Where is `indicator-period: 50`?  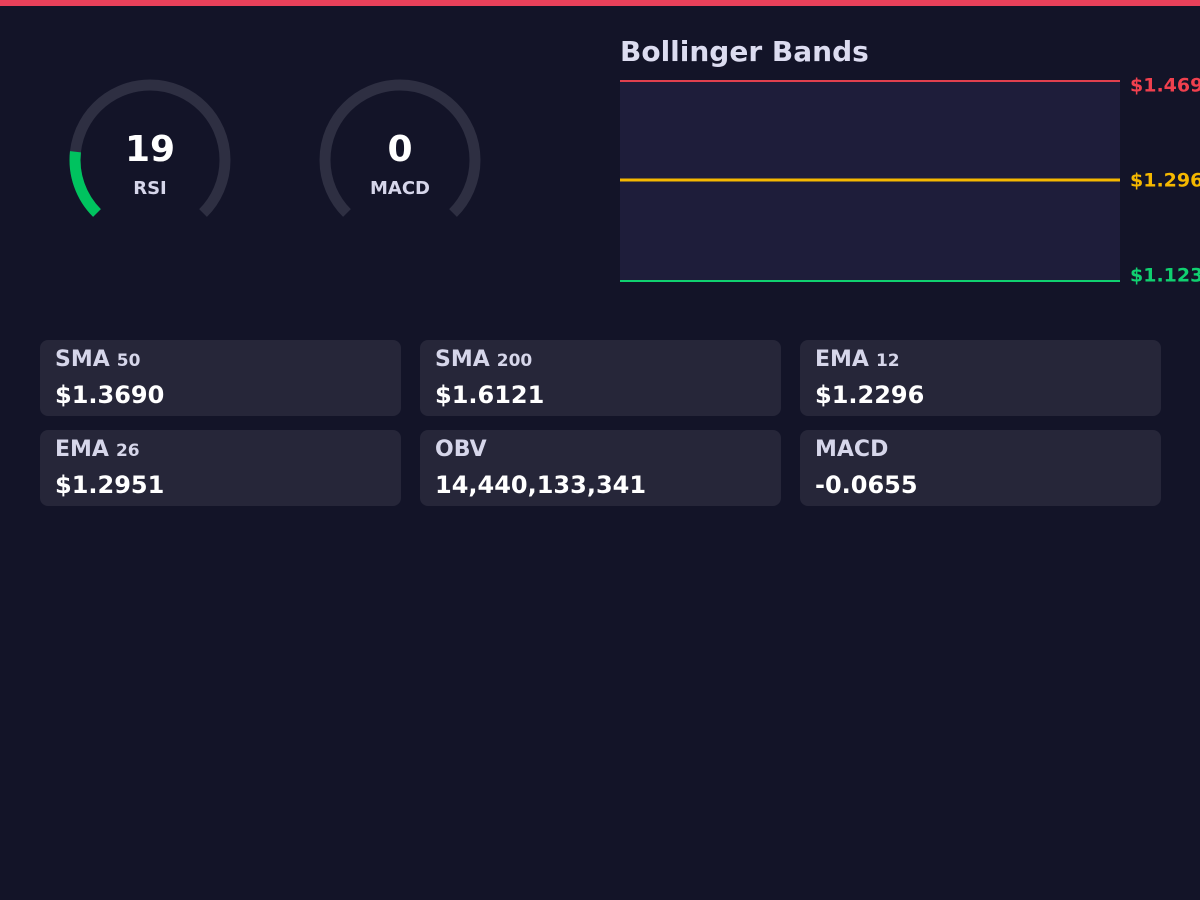 indicator-period: 50 is located at coordinates (129, 361).